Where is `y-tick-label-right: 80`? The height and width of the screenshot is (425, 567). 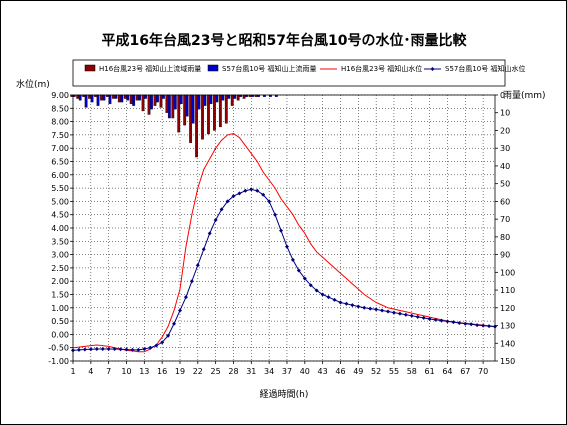 y-tick-label-right: 80 is located at coordinates (505, 237).